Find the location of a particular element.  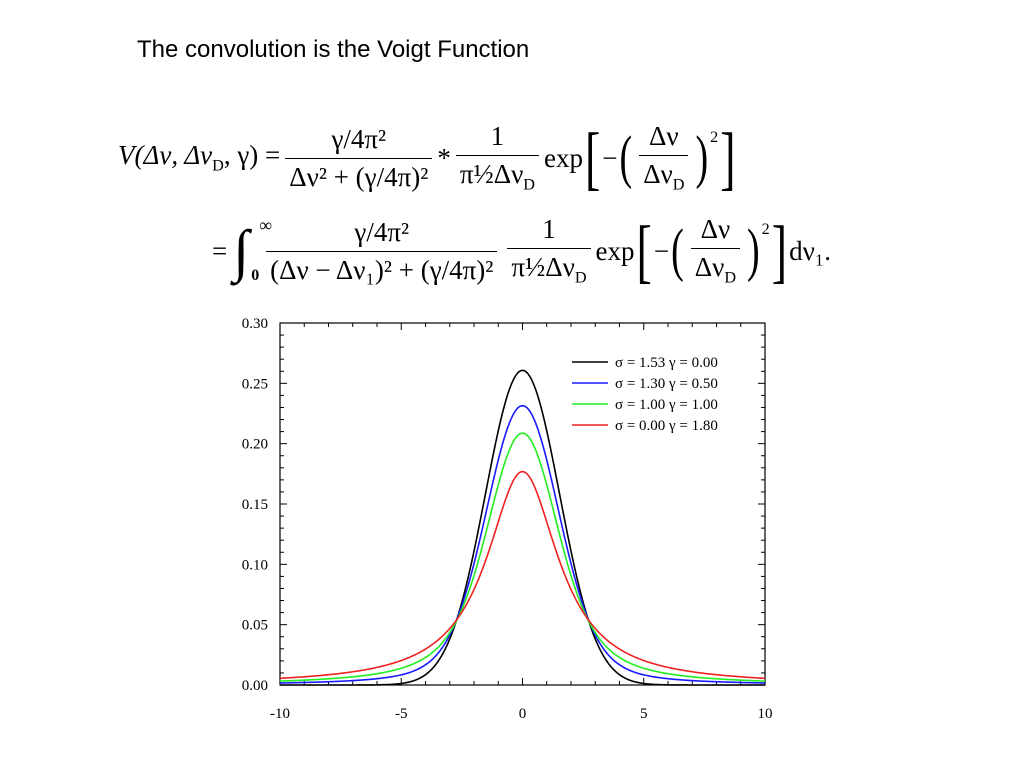

convolution-operator: * is located at coordinates (444, 157).